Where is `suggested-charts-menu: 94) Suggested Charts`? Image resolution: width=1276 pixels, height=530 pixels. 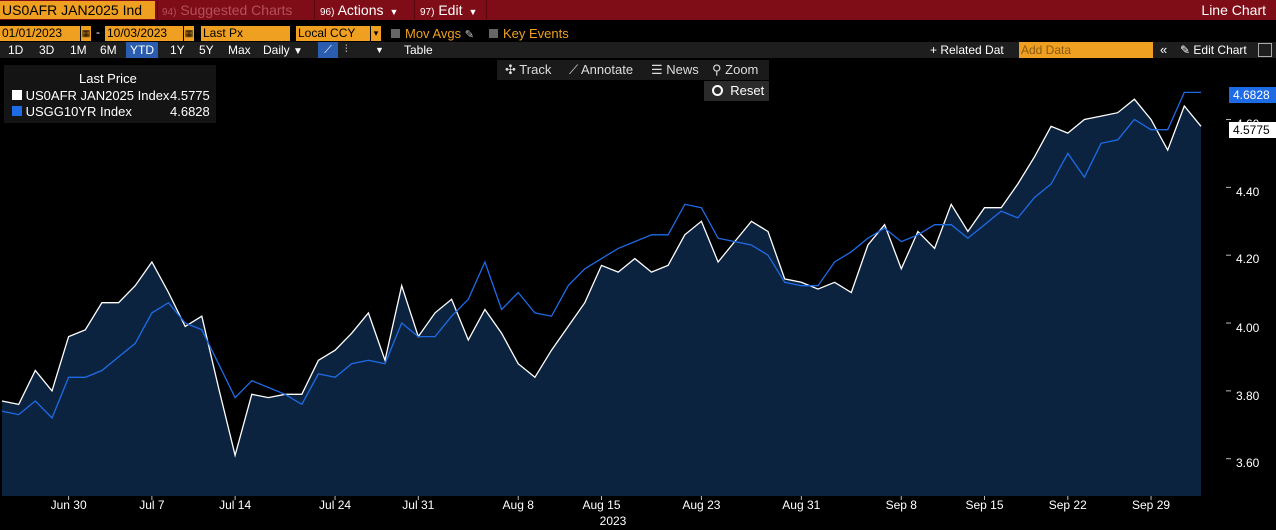 suggested-charts-menu: 94) Suggested Charts is located at coordinates (227, 10).